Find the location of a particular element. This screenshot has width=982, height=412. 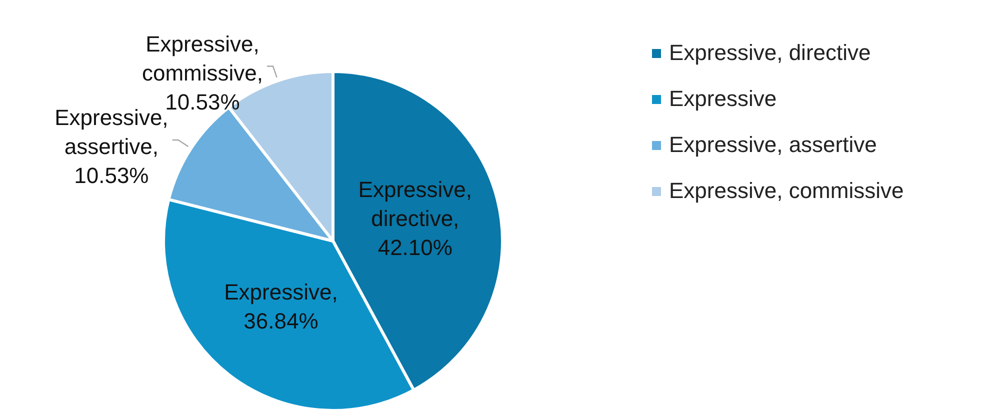

data-label: Expressive, directive, 42.10% is located at coordinates (415, 218).